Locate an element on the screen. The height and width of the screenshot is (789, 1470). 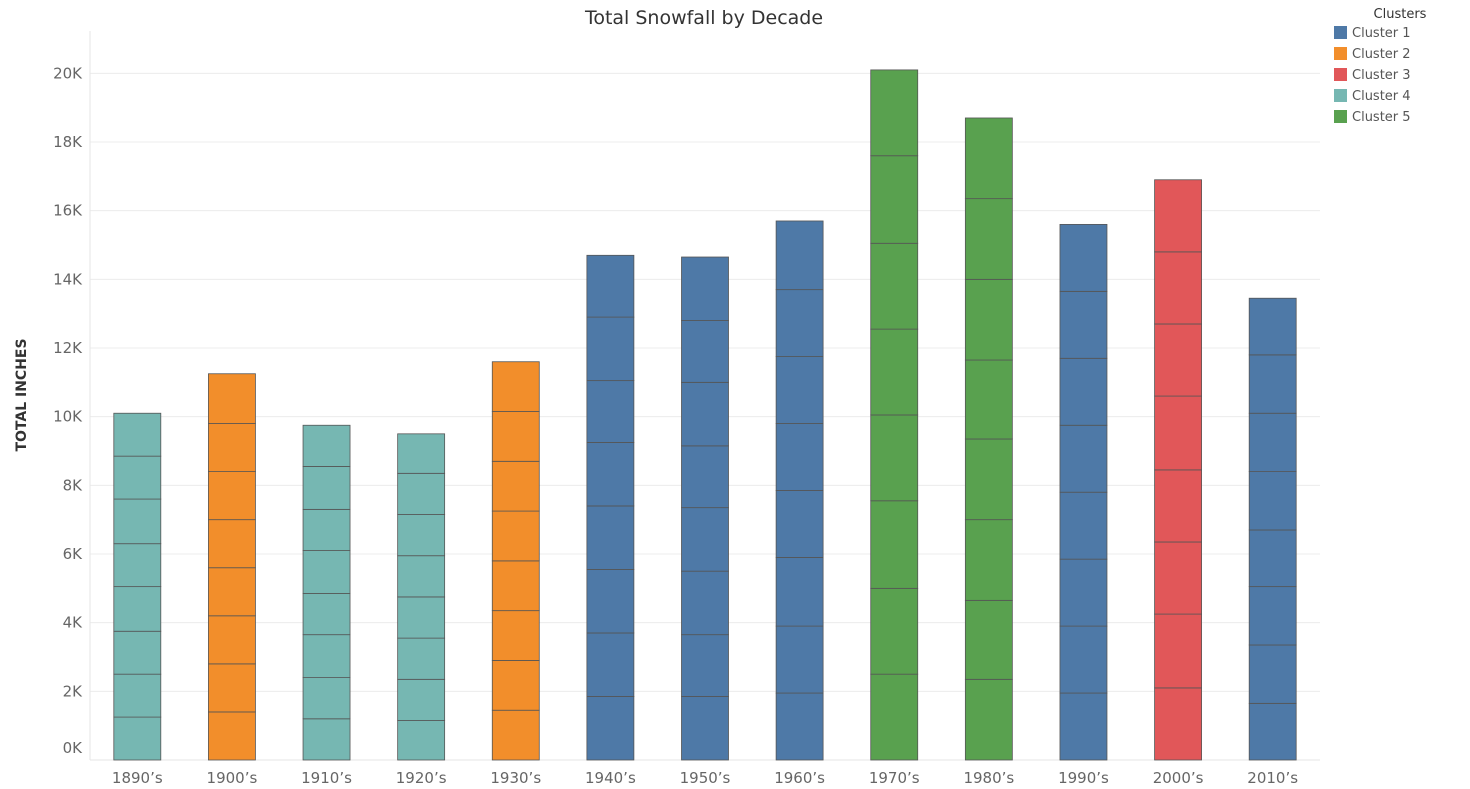
bar-1940’s is located at coordinates (610, 507).